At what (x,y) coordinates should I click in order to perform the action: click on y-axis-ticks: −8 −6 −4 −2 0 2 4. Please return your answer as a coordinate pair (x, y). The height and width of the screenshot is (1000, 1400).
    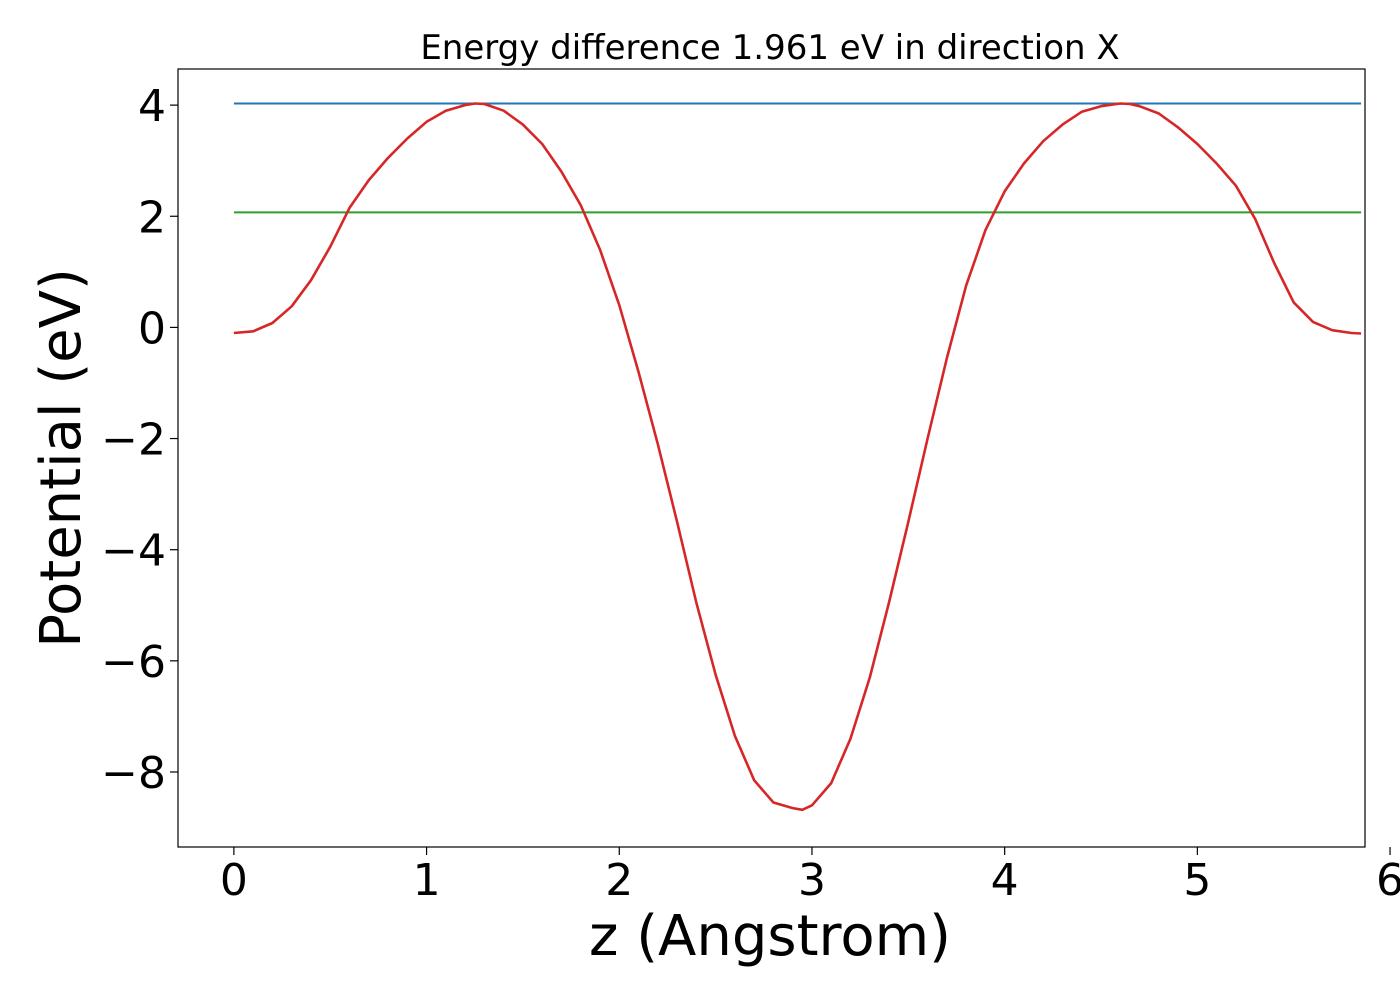
    Looking at the image, I should click on (139, 440).